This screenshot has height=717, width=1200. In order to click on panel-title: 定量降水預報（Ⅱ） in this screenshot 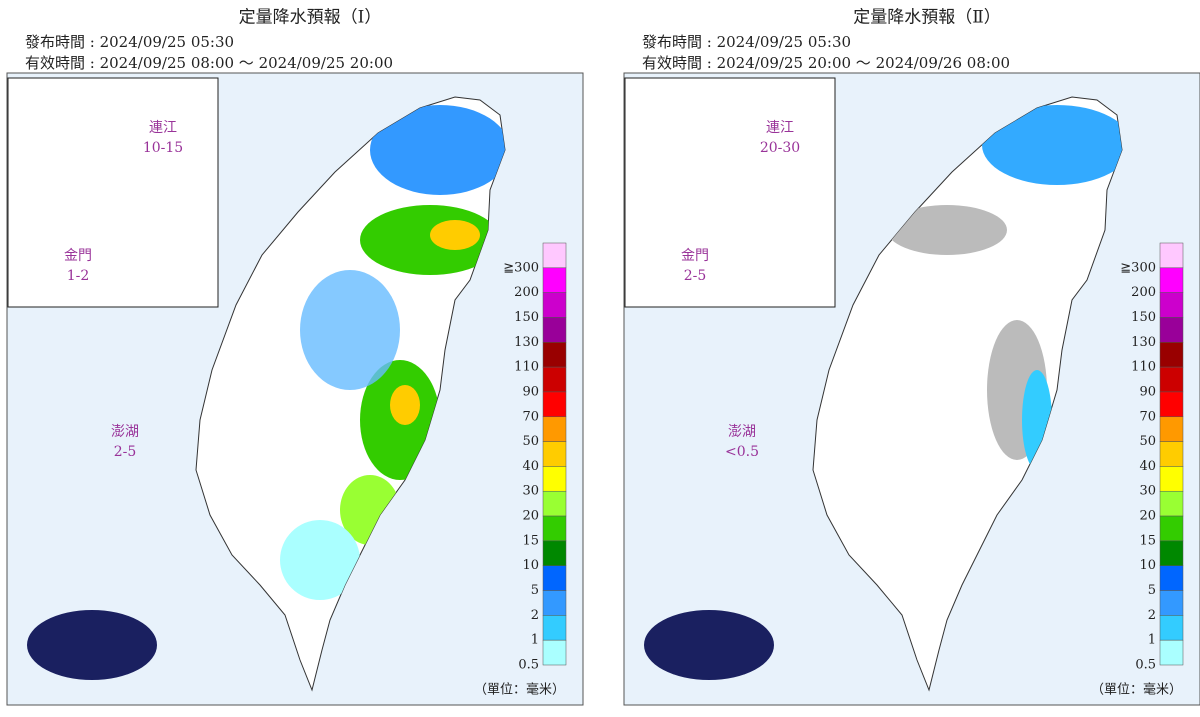, I will do `click(927, 18)`.